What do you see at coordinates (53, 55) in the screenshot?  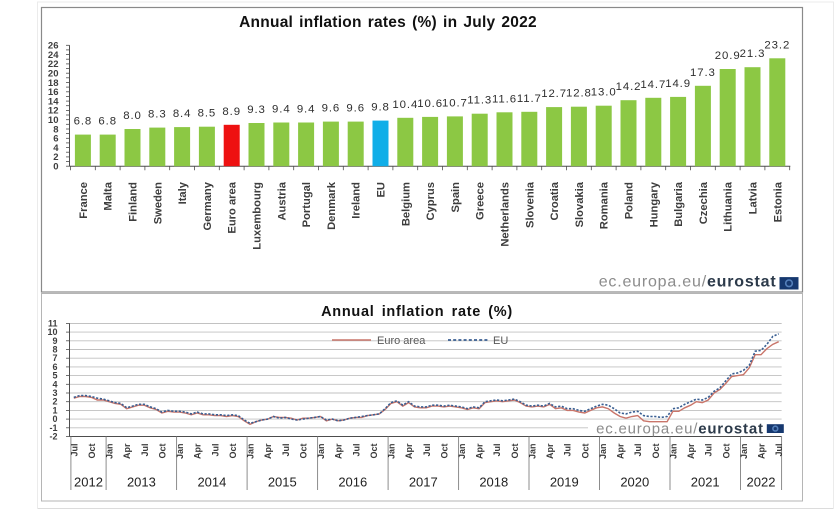 I see `svg-text: 24` at bounding box center [53, 55].